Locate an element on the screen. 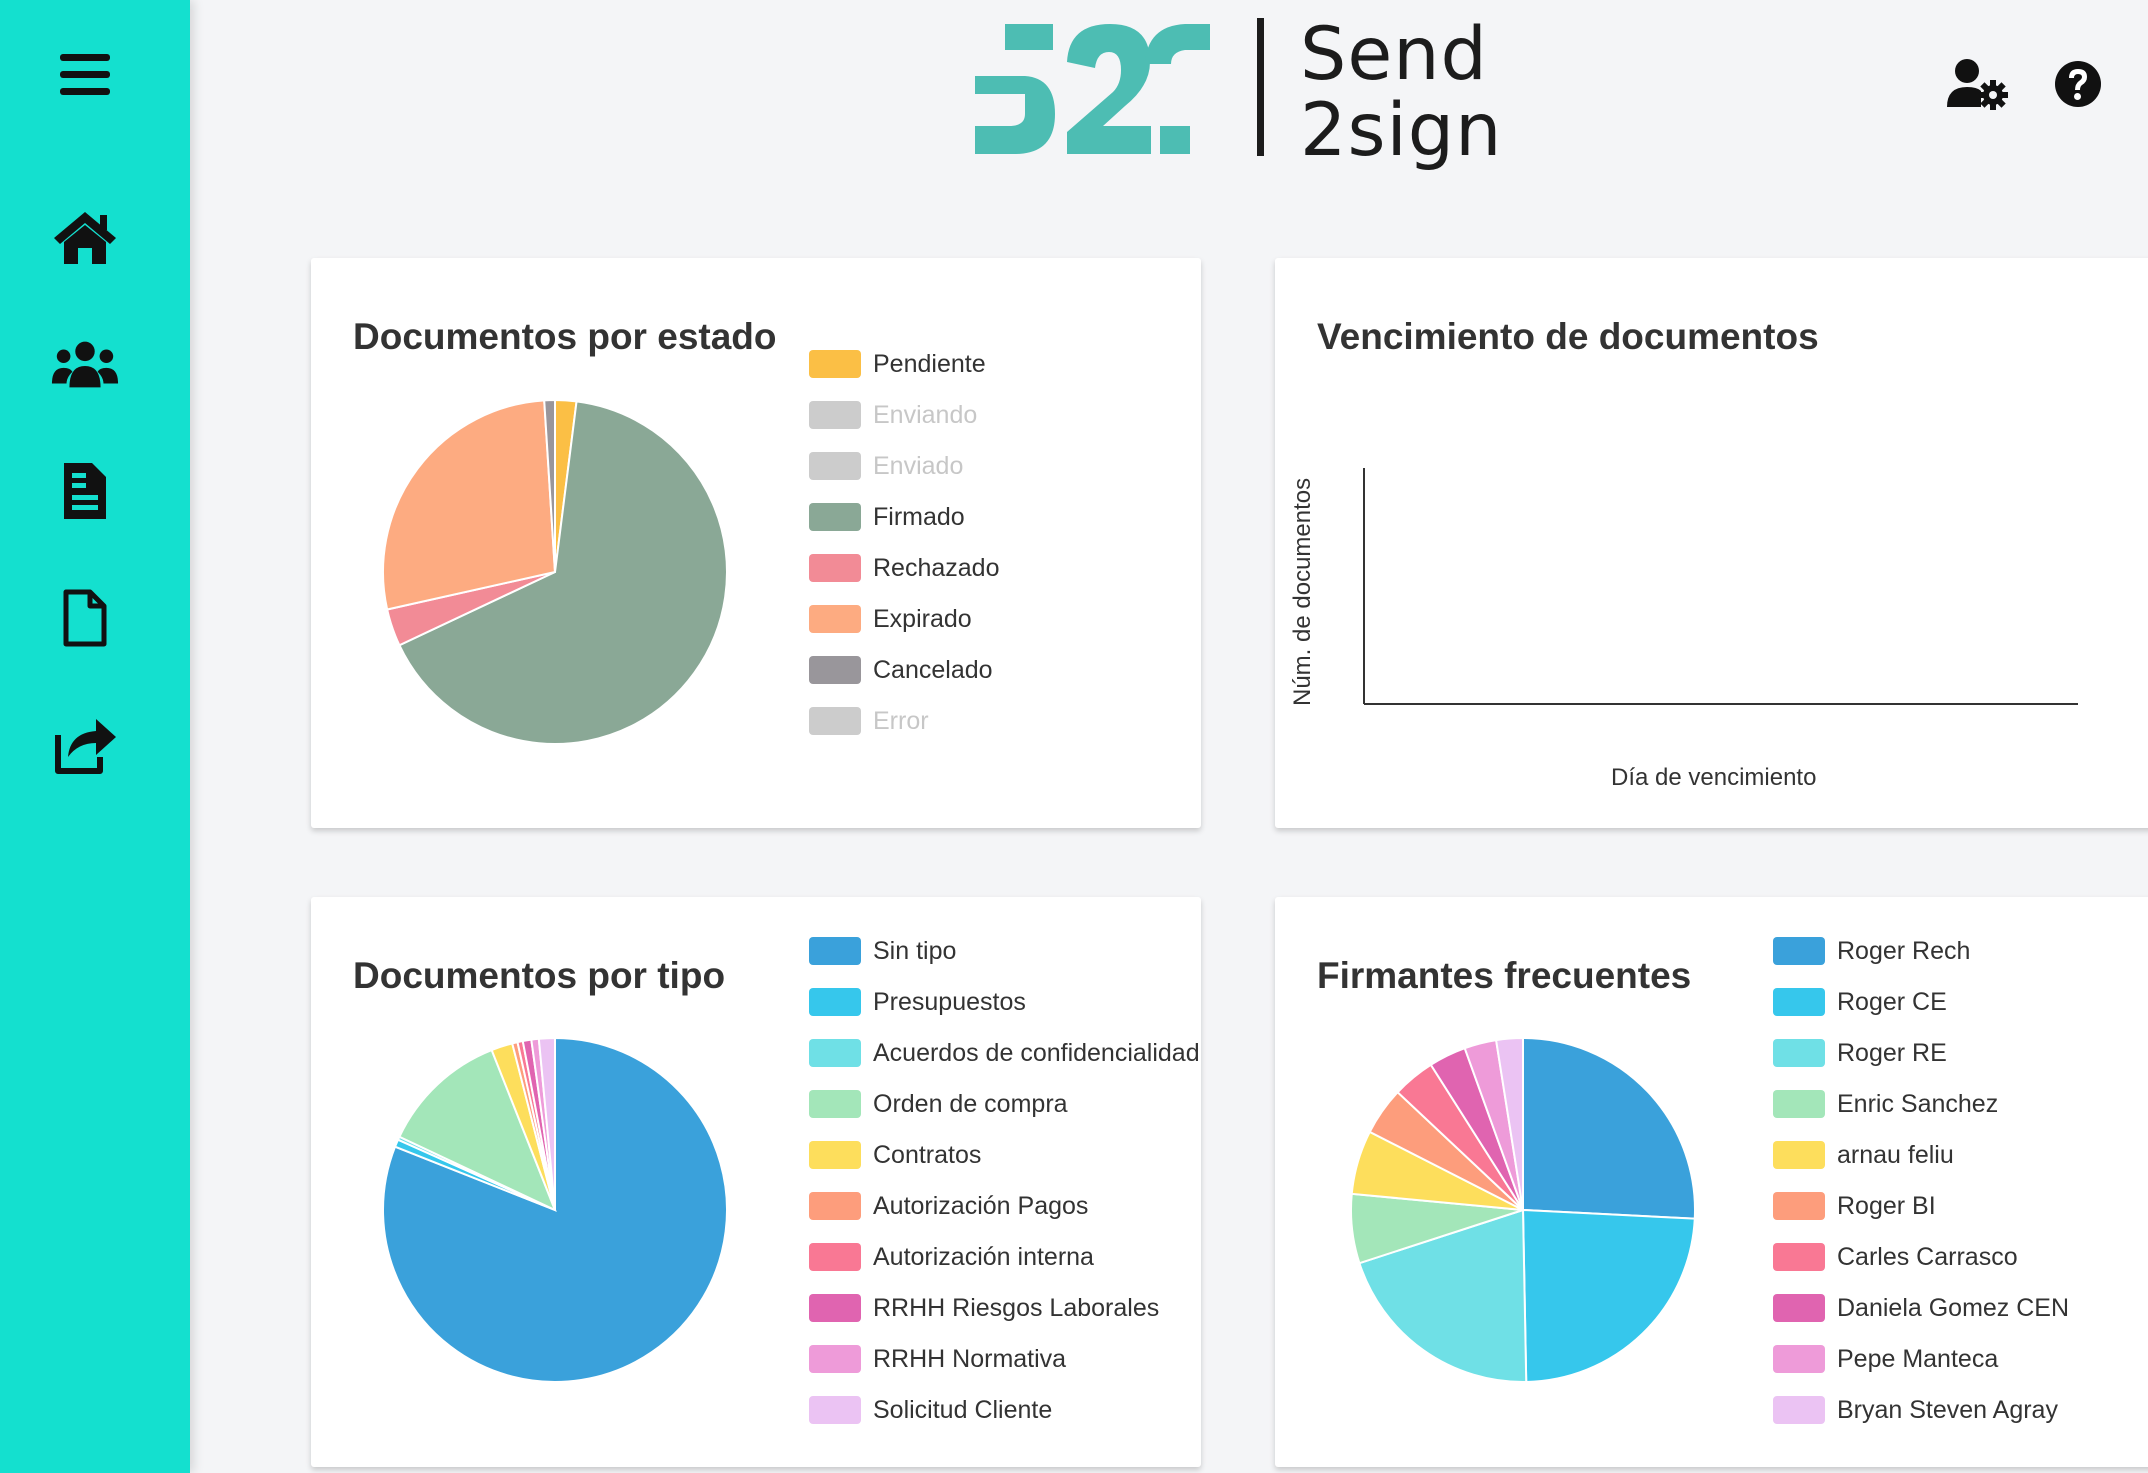 The image size is (2148, 1473). legend-item-rrhh-normativa: RRHH Normativa is located at coordinates (937, 1359).